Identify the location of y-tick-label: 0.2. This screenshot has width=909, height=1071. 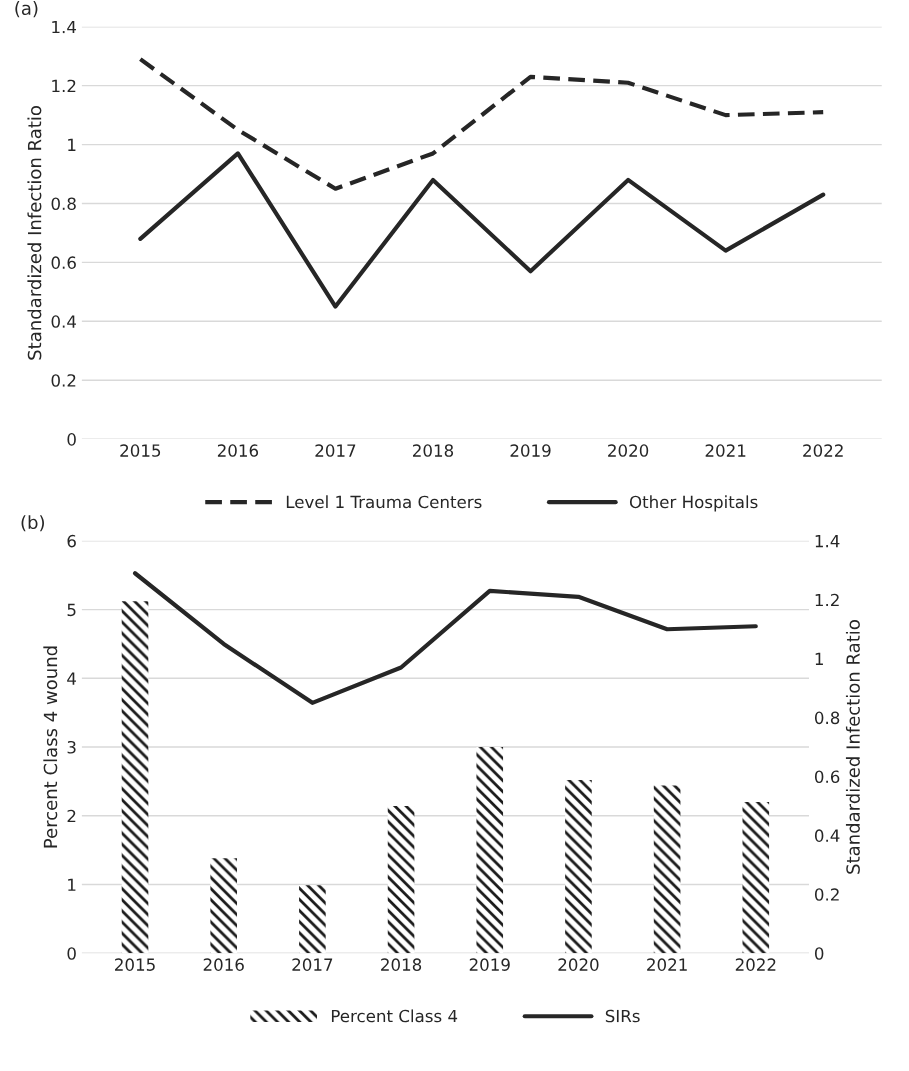
(63, 380).